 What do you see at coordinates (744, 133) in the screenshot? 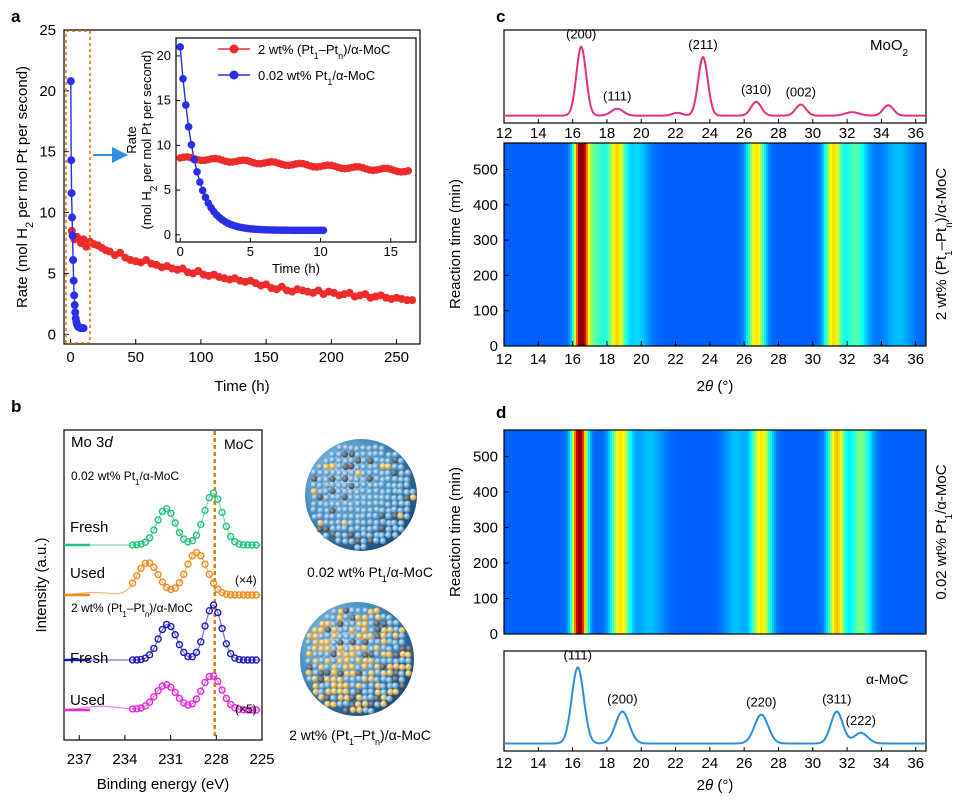
I see `x-tick-label: 26` at bounding box center [744, 133].